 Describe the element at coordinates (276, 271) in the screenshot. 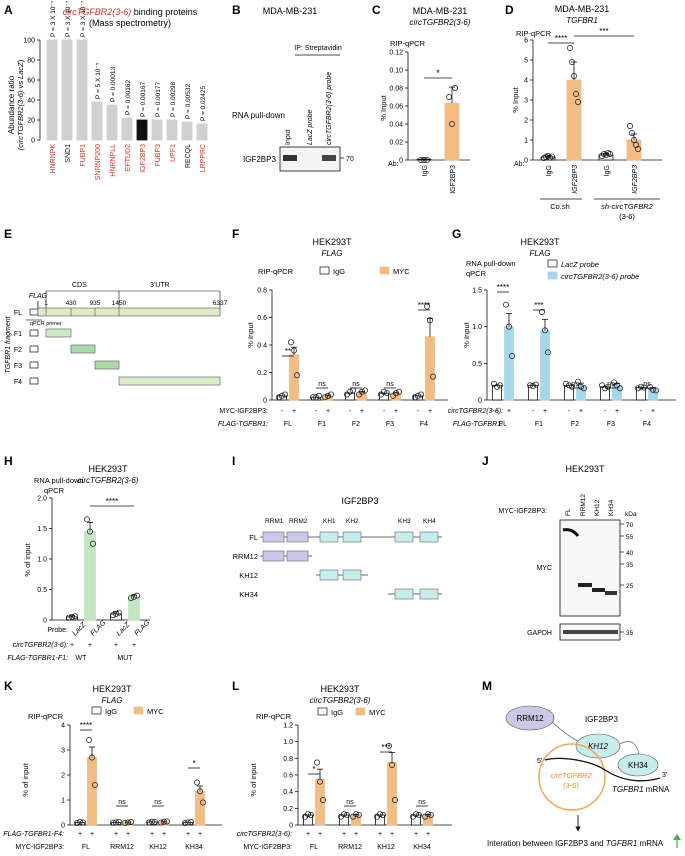

I see `panel-f-assay: RIP-qPCR` at that location.